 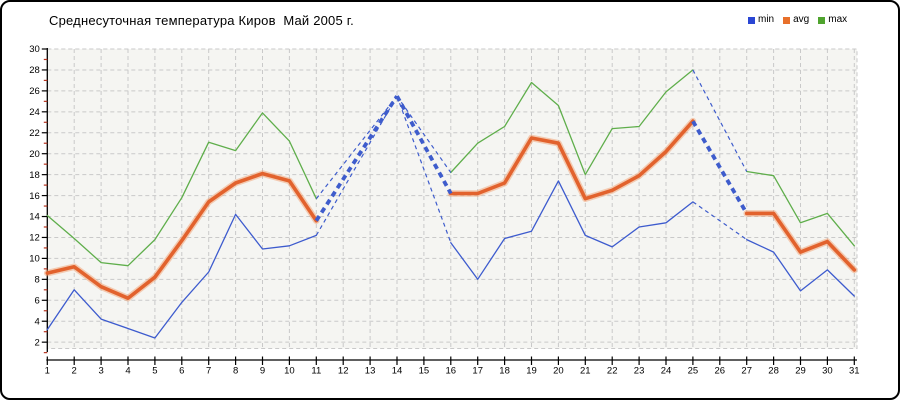 What do you see at coordinates (477, 371) in the screenshot?
I see `x-tick-label: 17` at bounding box center [477, 371].